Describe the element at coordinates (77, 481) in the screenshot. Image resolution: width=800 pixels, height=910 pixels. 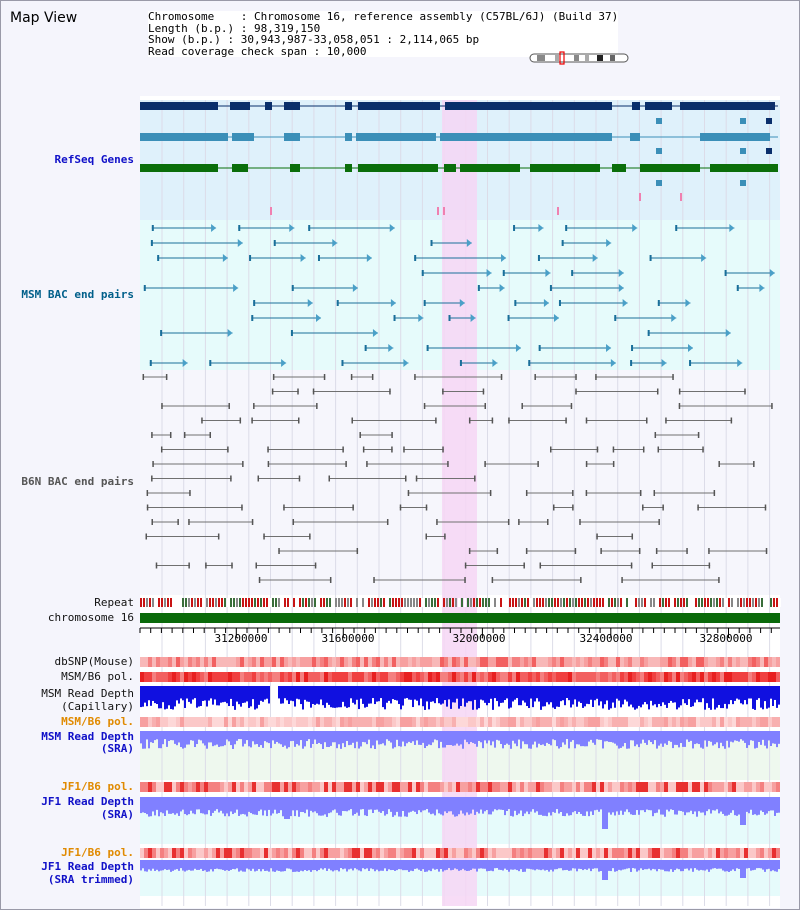
I see `track-label-b6n-bac: B6N BAC end pairs` at that location.